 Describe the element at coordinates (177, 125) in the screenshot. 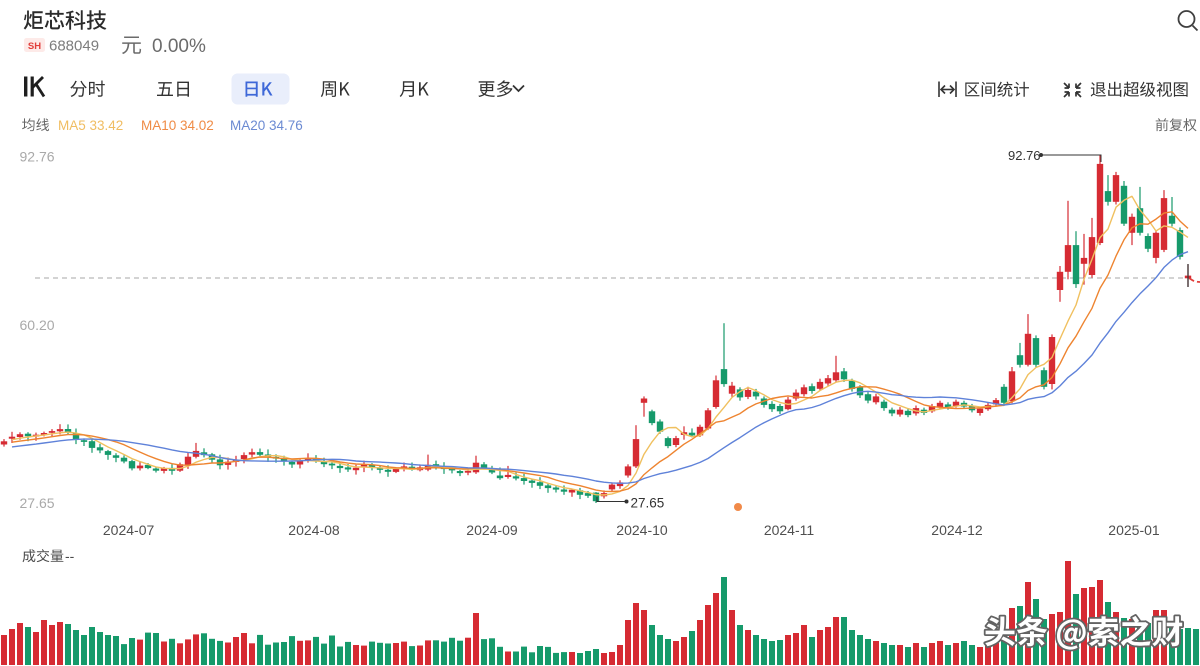

I see `svg-text: MA10 34.02` at that location.